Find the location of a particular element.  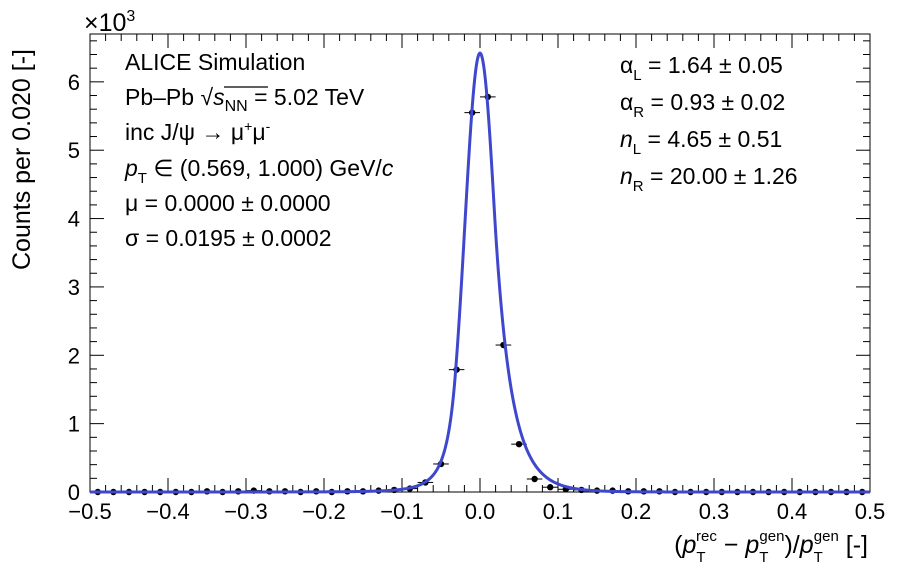

y-tick-label: 3 is located at coordinates (74, 287).